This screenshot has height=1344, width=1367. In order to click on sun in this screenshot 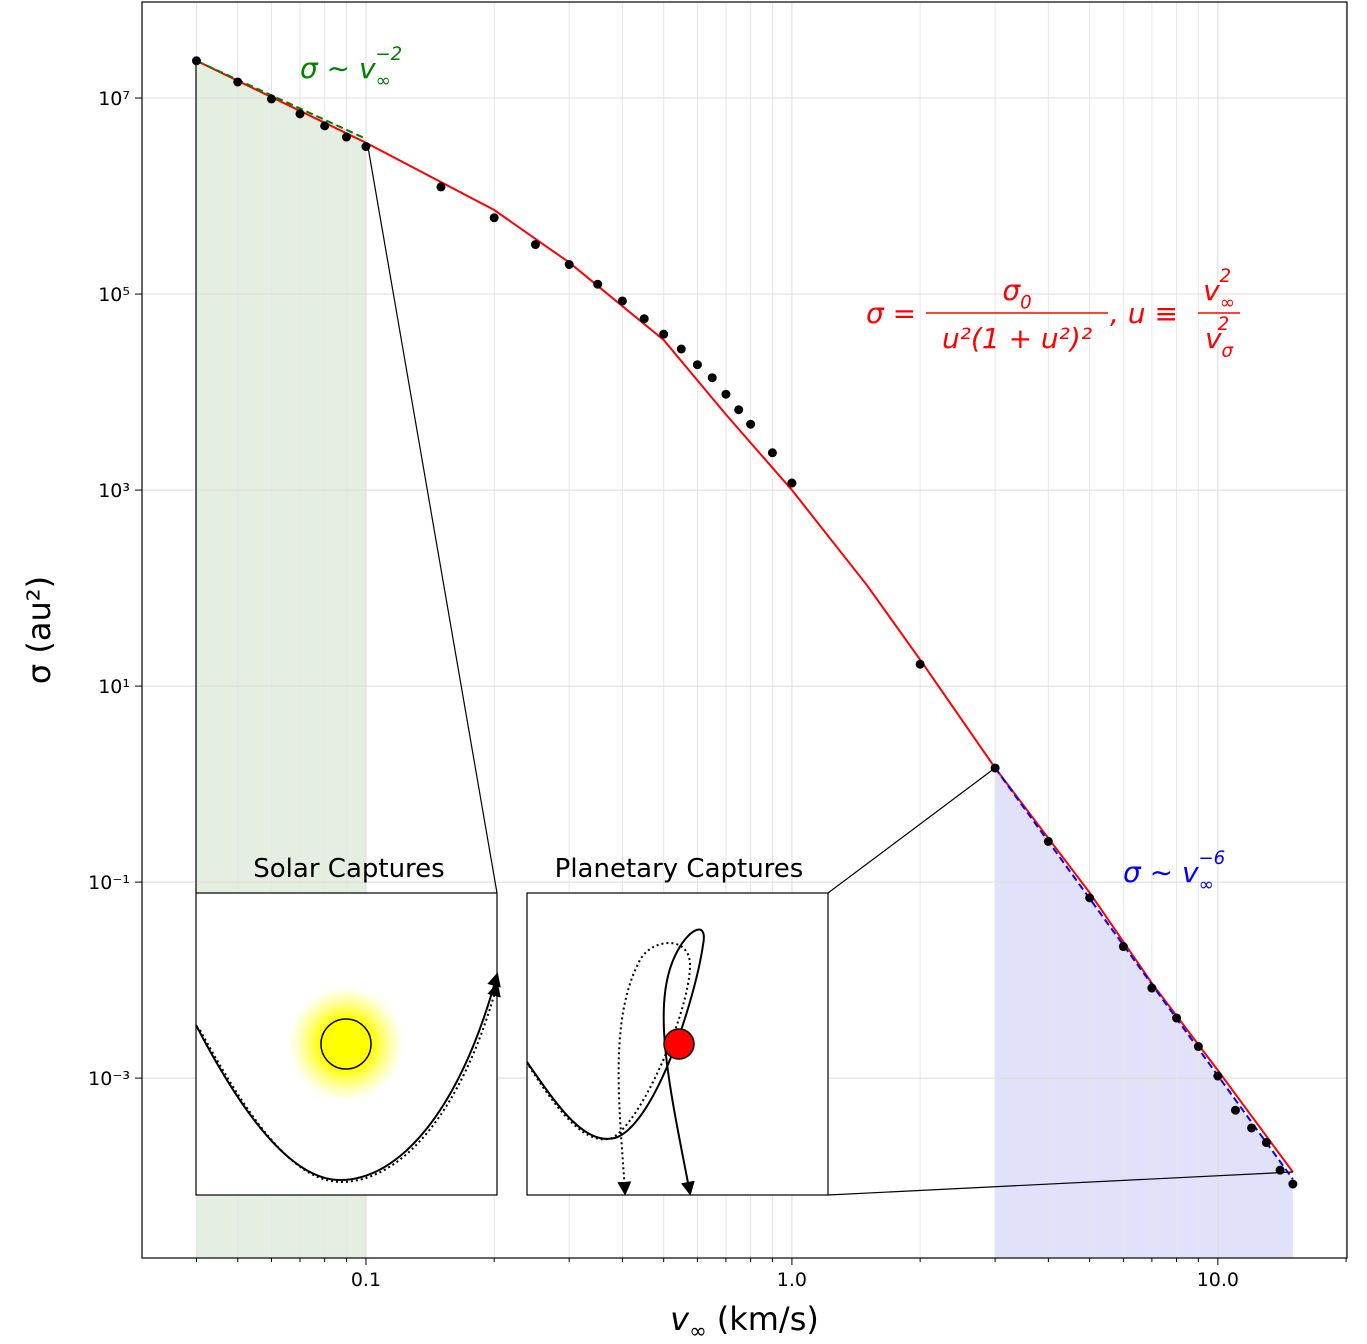, I will do `click(346, 1044)`.